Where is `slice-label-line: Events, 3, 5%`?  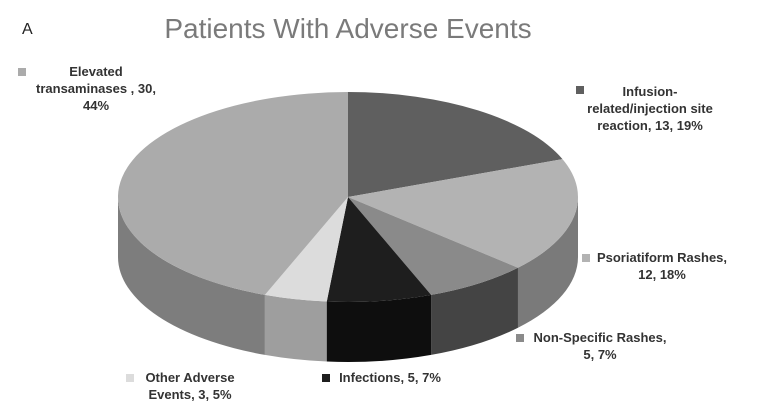 slice-label-line: Events, 3, 5% is located at coordinates (190, 394).